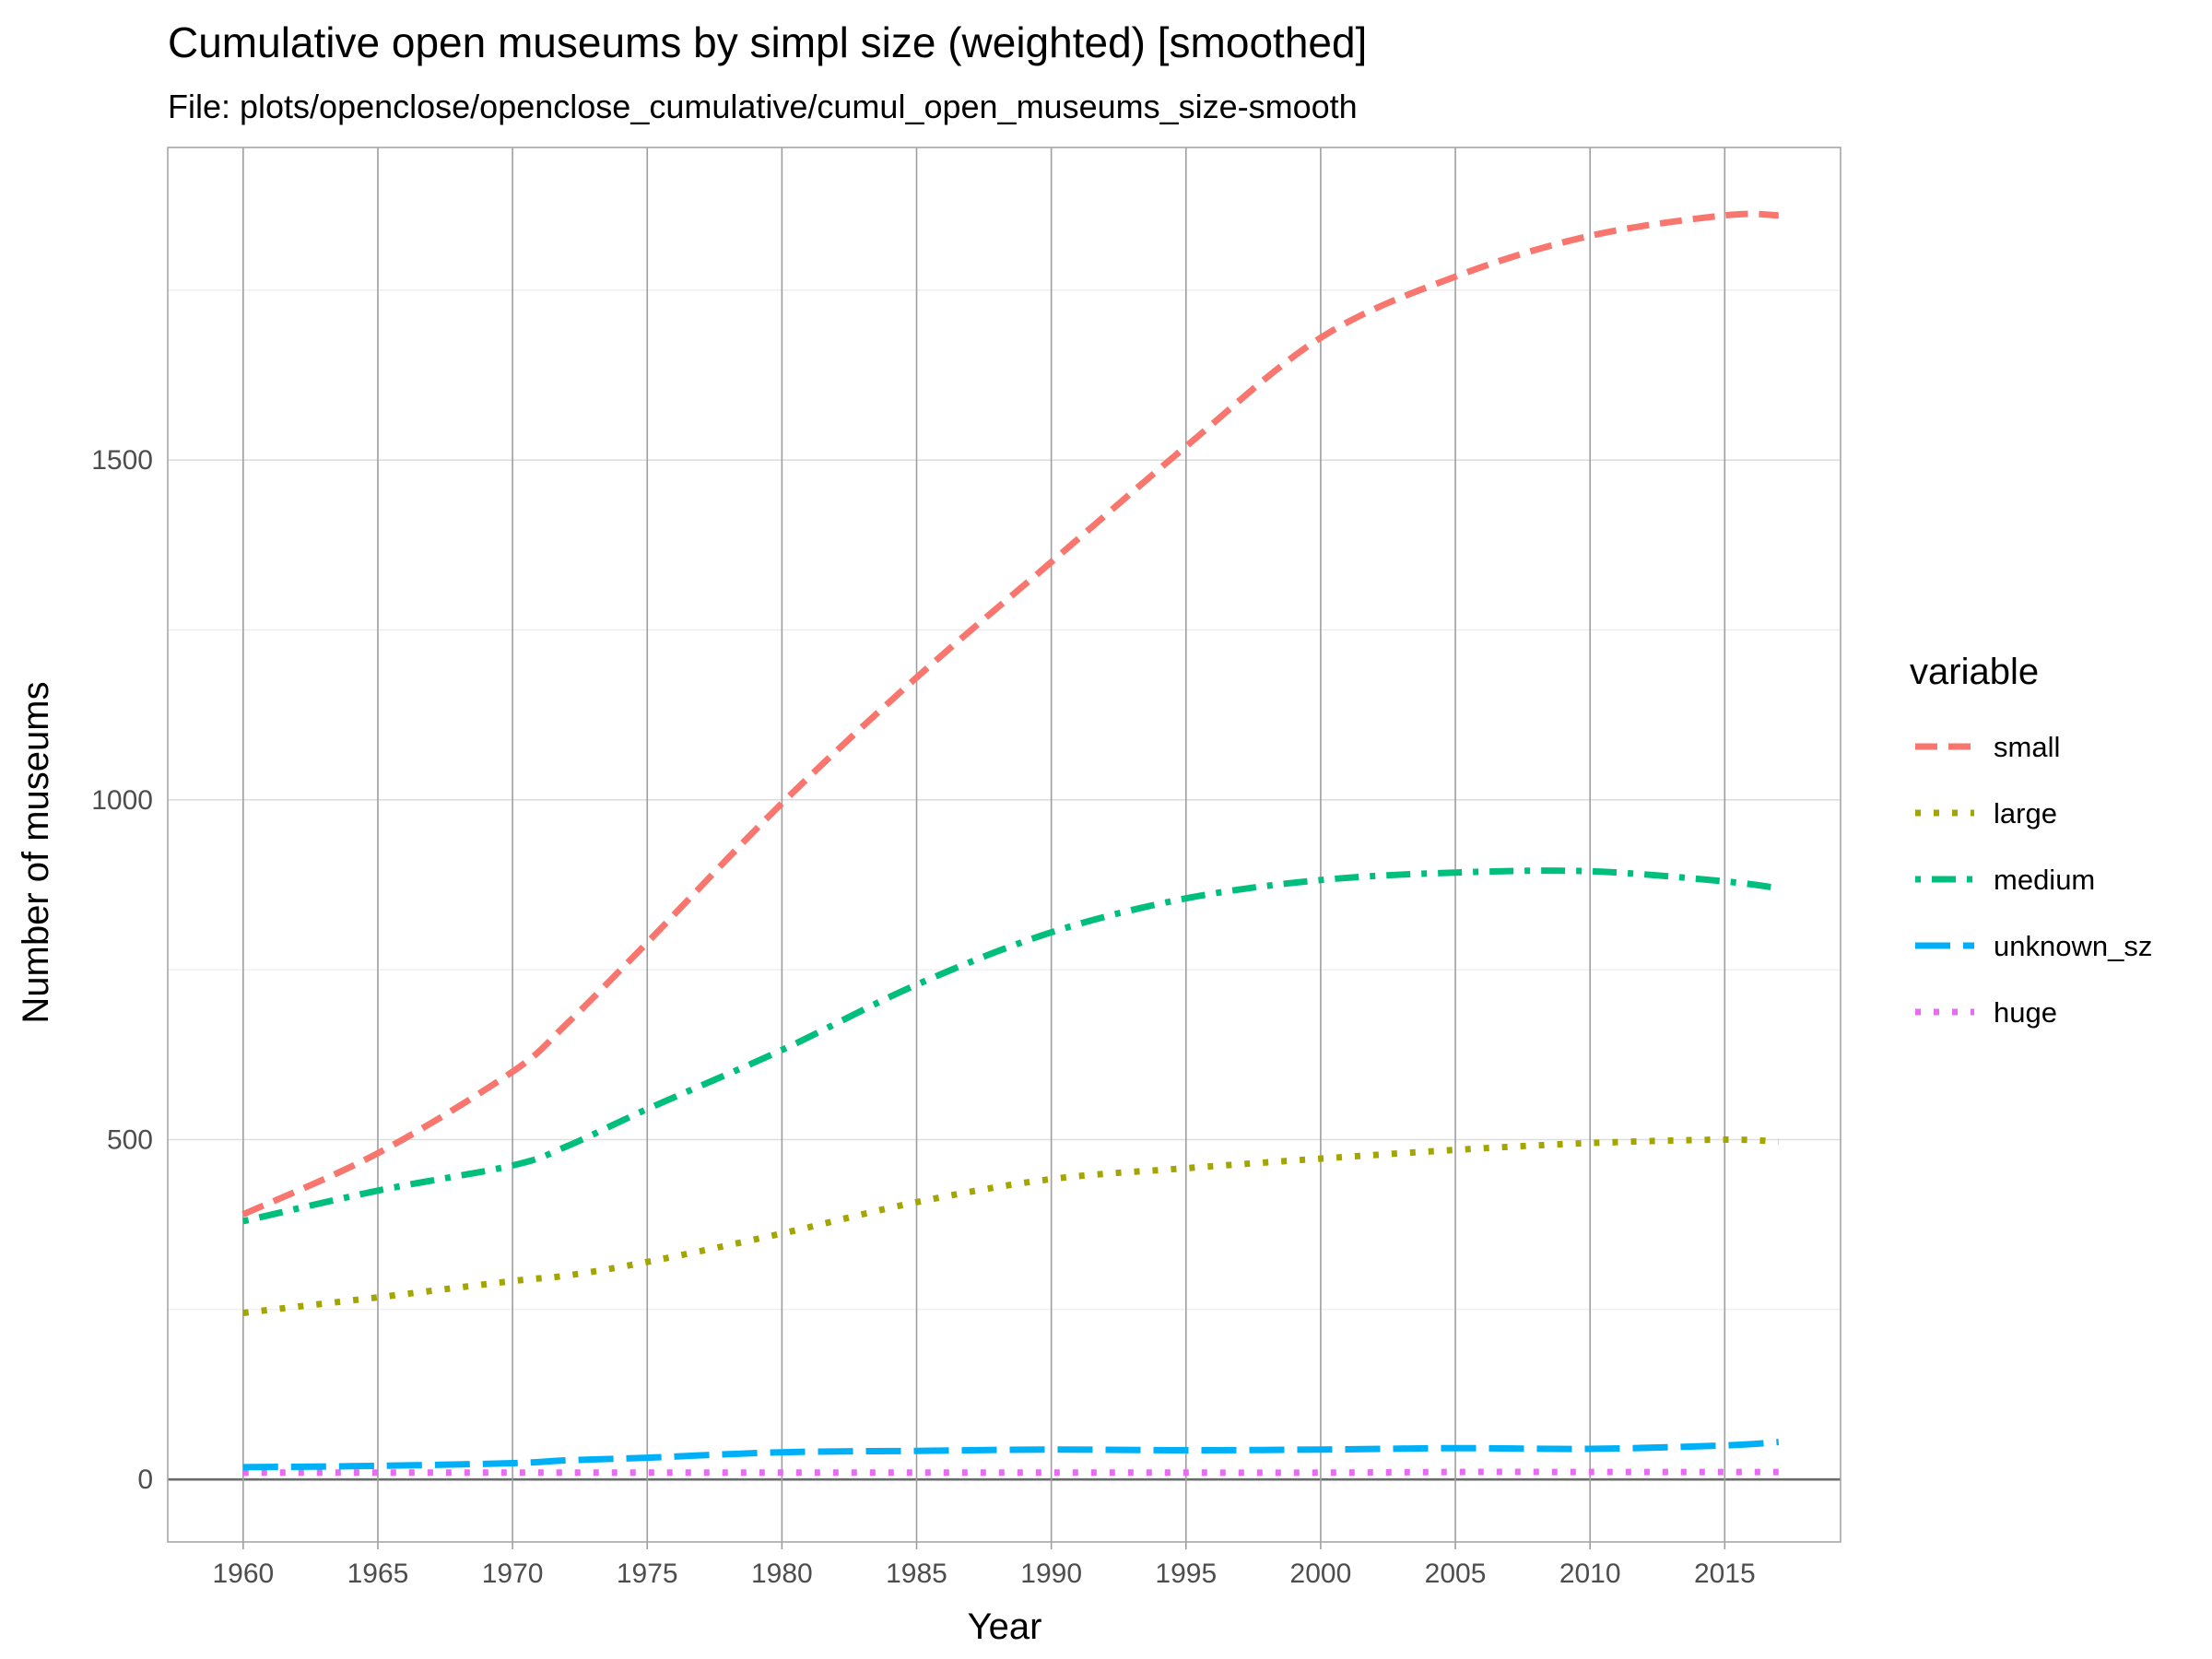 Image resolution: width=2212 pixels, height=1659 pixels. I want to click on series-line-large, so click(1010, 1225).